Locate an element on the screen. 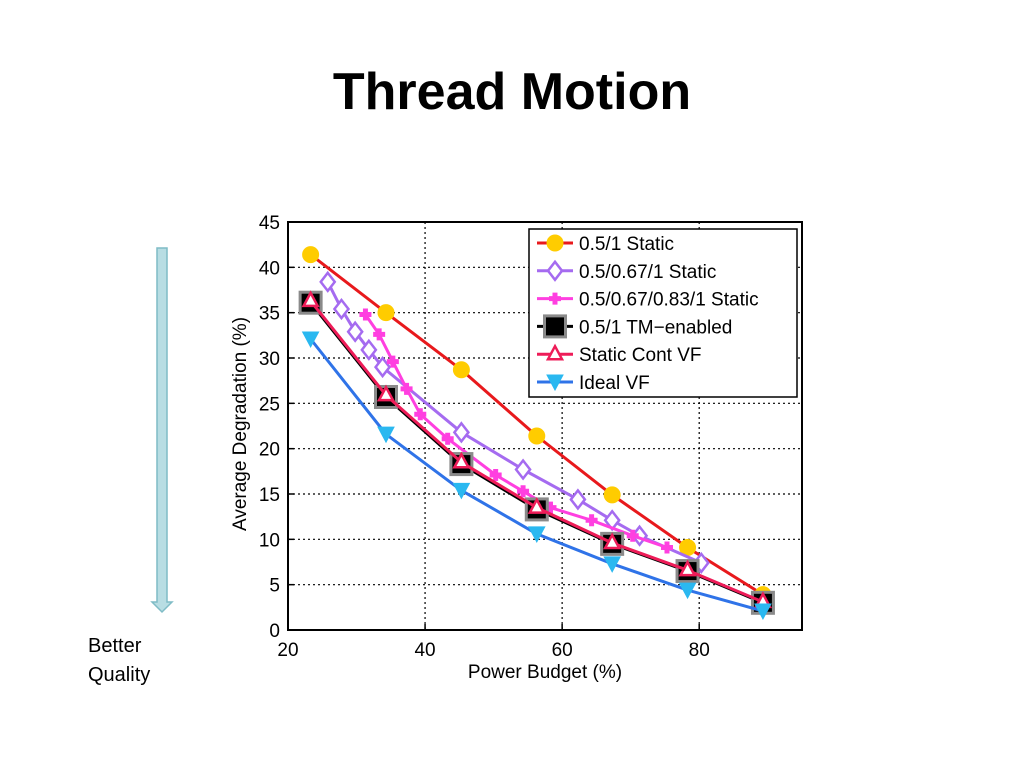 This screenshot has width=1024, height=768. y-tick-label: 15 is located at coordinates (269, 495).